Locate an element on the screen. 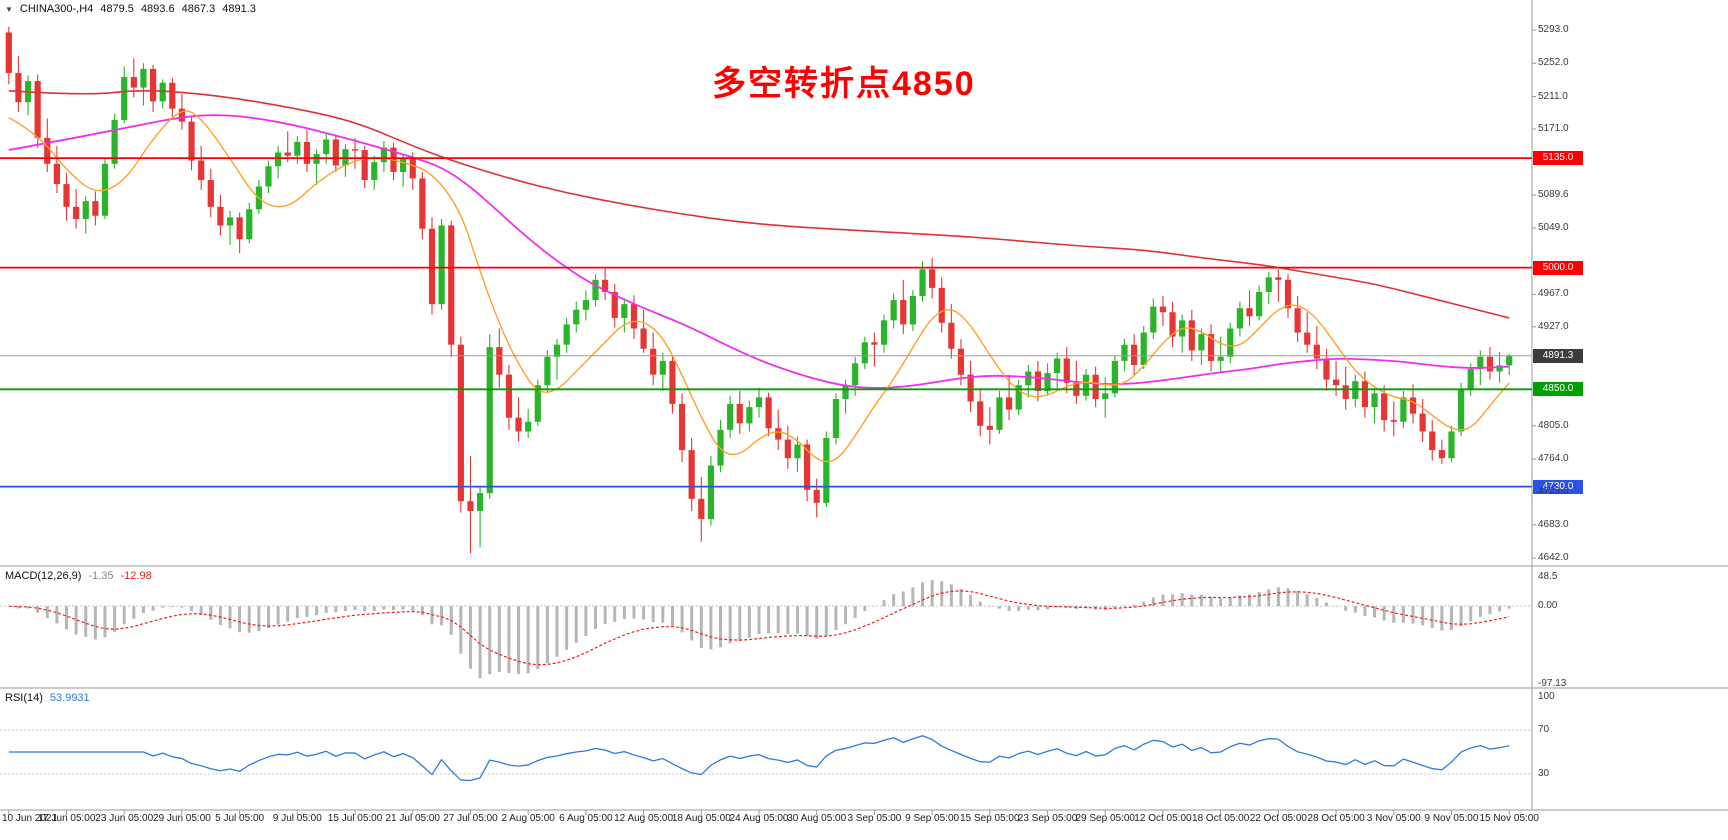  chart-annotation: 多空转折点4850 is located at coordinates (844, 84).